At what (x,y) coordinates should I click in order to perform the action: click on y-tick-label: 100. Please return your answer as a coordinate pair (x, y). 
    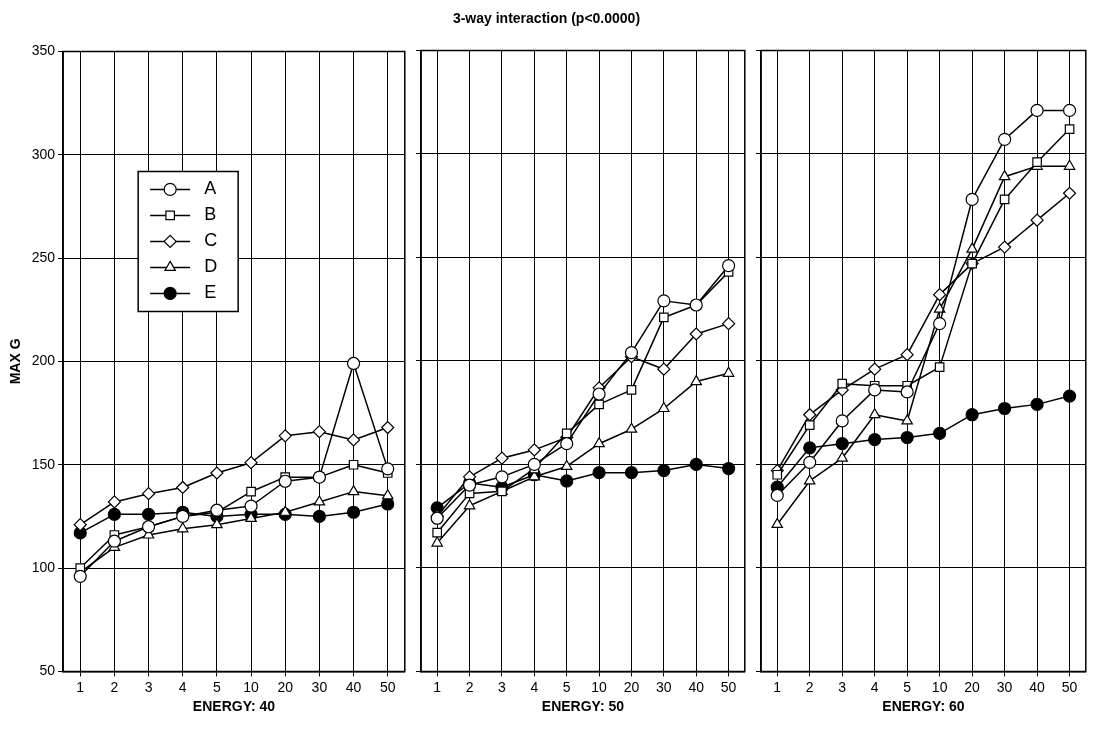
    Looking at the image, I should click on (43, 566).